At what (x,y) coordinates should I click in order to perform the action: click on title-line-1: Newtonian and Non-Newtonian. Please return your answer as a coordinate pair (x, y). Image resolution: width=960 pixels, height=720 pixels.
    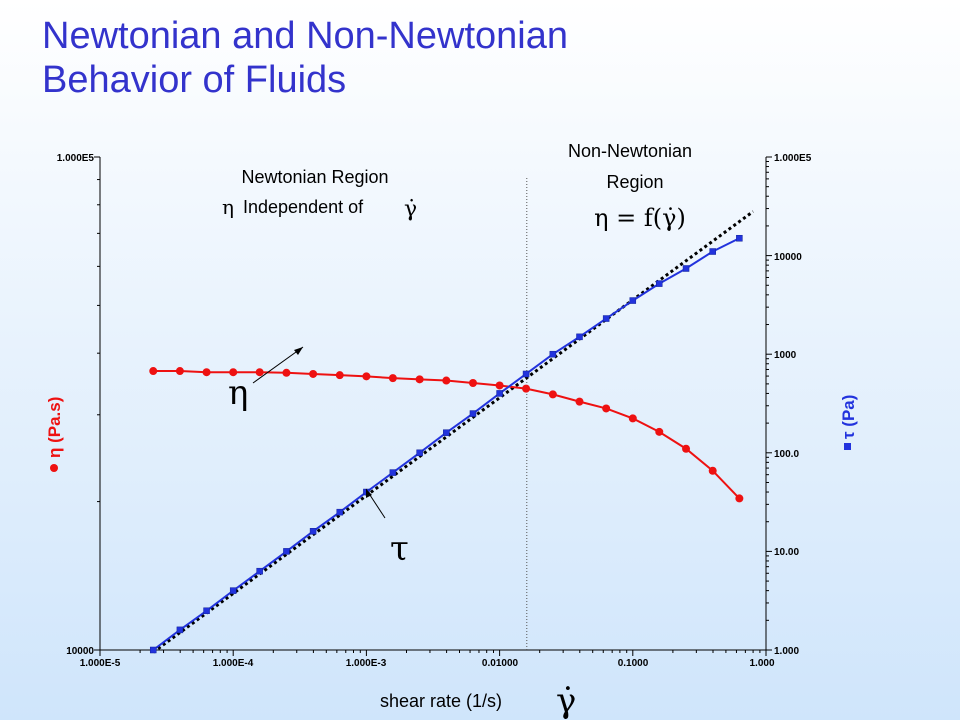
    Looking at the image, I should click on (305, 36).